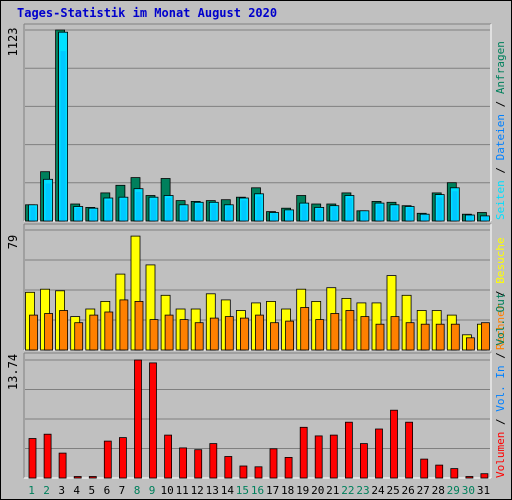  I want to click on day-label-23: 23, so click(362, 490).